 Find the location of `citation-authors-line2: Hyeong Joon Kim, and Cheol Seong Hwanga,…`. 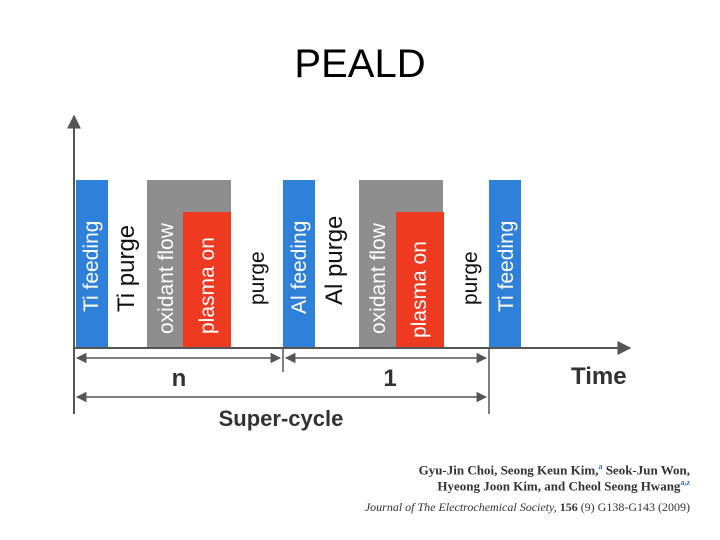

citation-authors-line2: Hyeong Joon Kim, and Cheol Seong Hwanga,… is located at coordinates (345, 486).